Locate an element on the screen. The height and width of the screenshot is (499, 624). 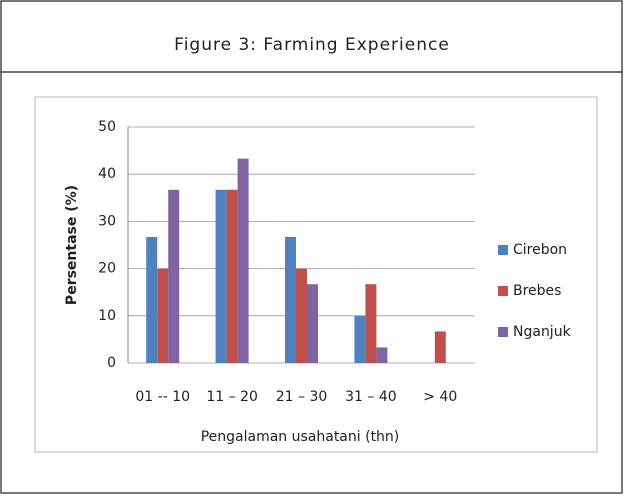
x-tick-label: > 40 is located at coordinates (440, 397).